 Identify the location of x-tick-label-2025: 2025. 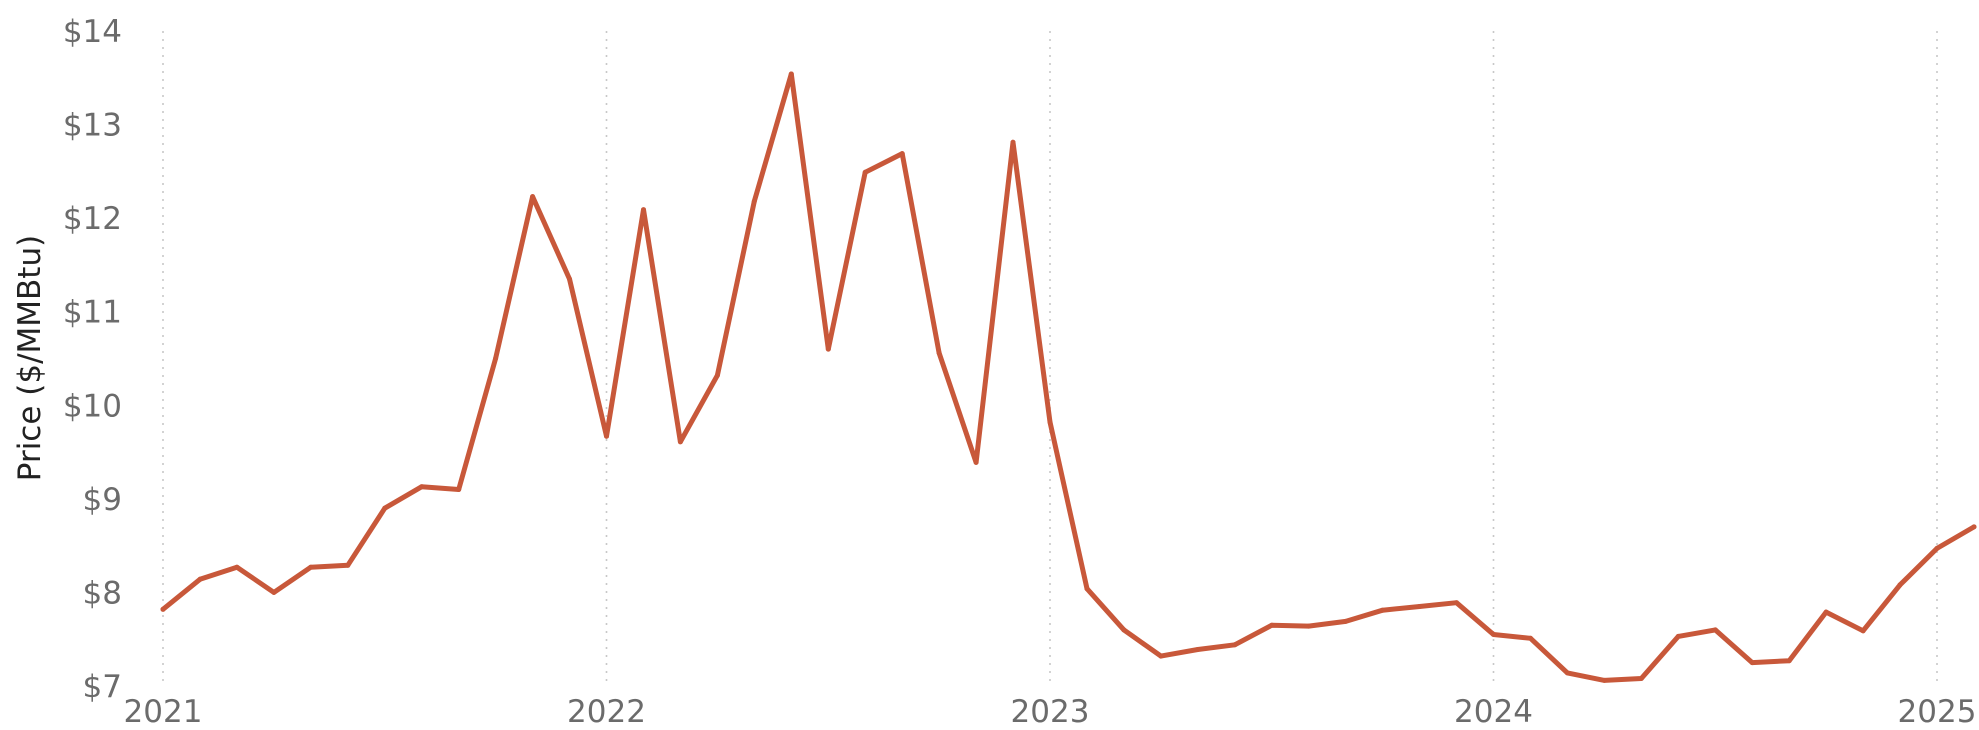
(1937, 712).